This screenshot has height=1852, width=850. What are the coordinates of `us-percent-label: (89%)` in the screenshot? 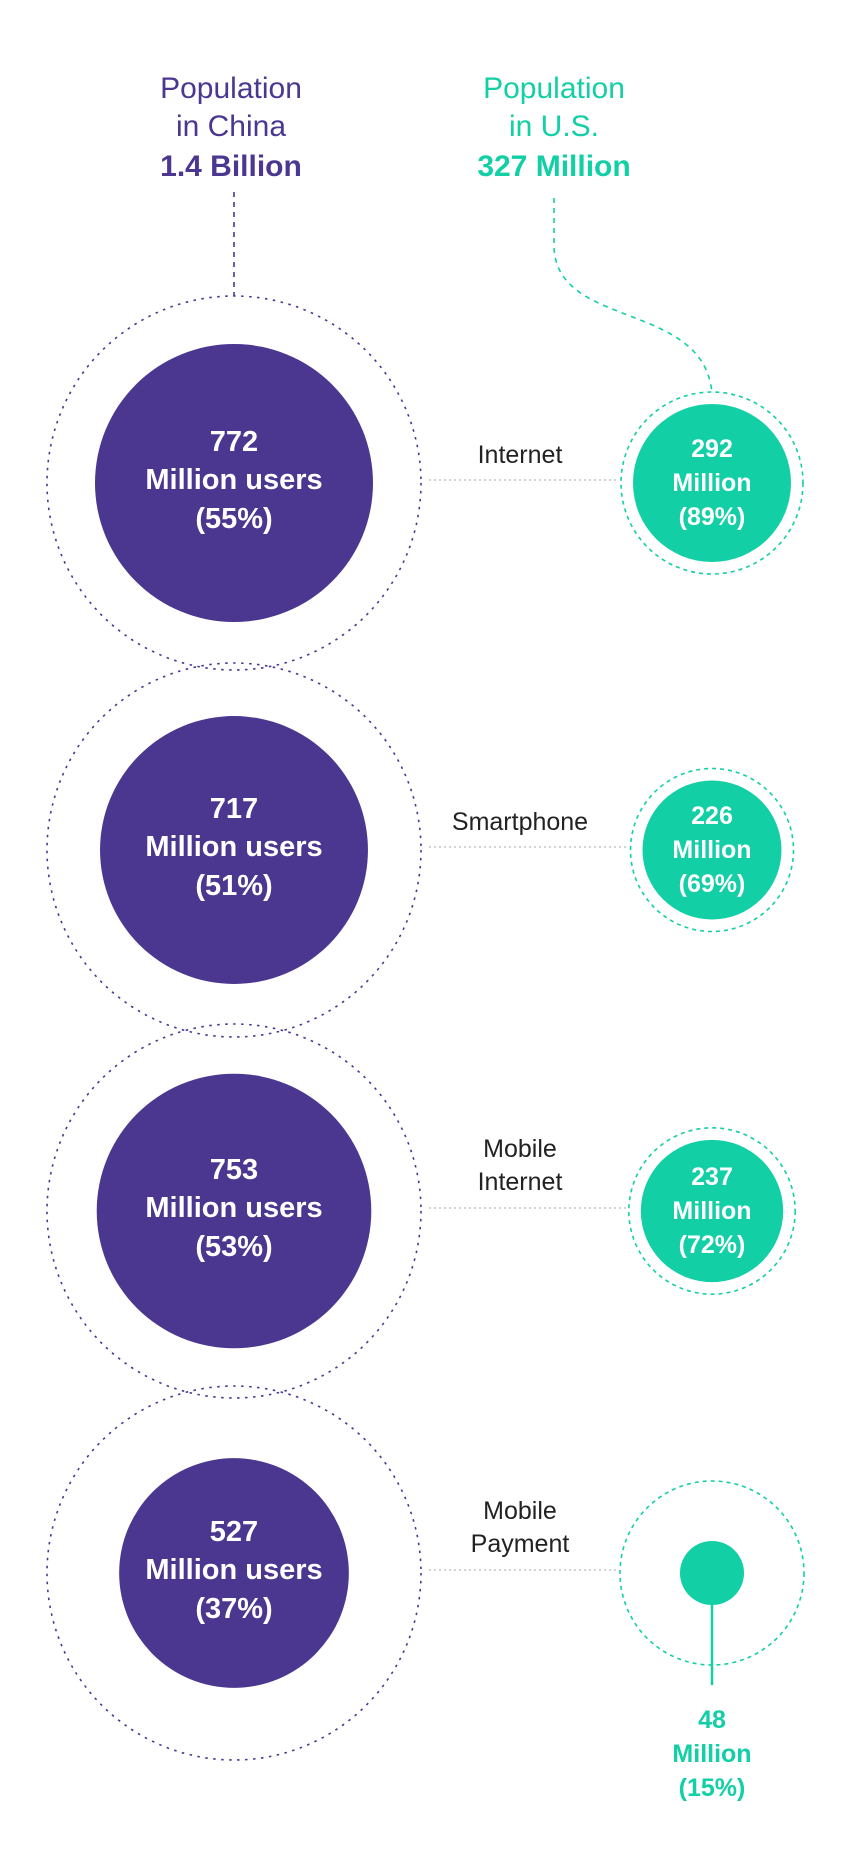 It's located at (712, 517).